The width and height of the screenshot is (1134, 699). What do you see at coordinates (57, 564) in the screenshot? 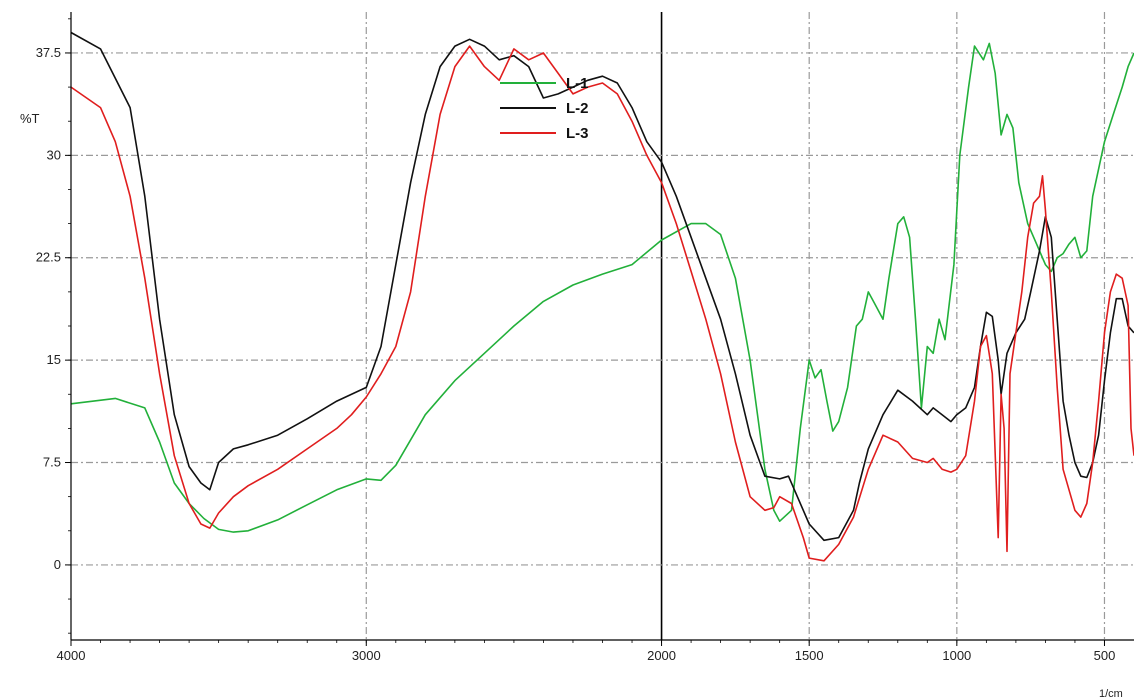
I see `y-tick-label-5: 0` at bounding box center [57, 564].